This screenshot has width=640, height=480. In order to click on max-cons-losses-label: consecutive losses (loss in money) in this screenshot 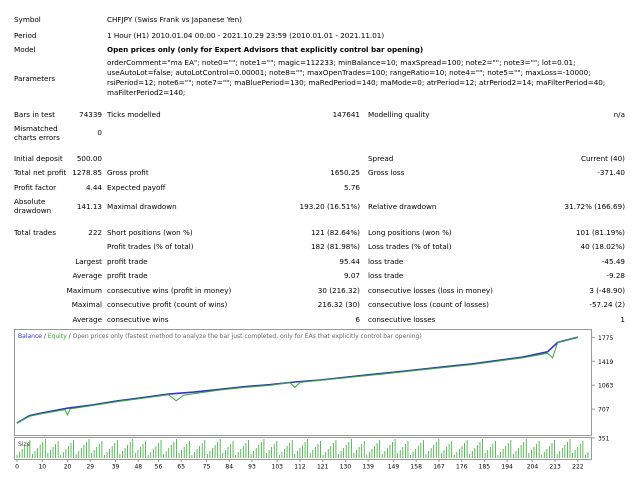, I will do `click(430, 290)`.